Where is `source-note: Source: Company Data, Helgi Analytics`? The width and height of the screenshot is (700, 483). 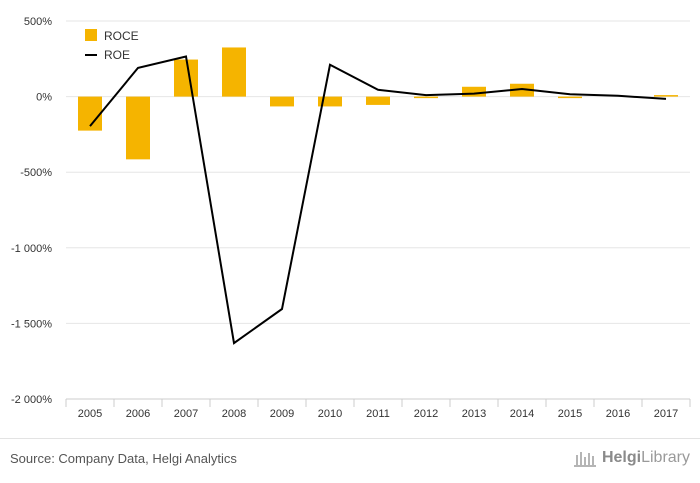
source-note: Source: Company Data, Helgi Analytics is located at coordinates (123, 458).